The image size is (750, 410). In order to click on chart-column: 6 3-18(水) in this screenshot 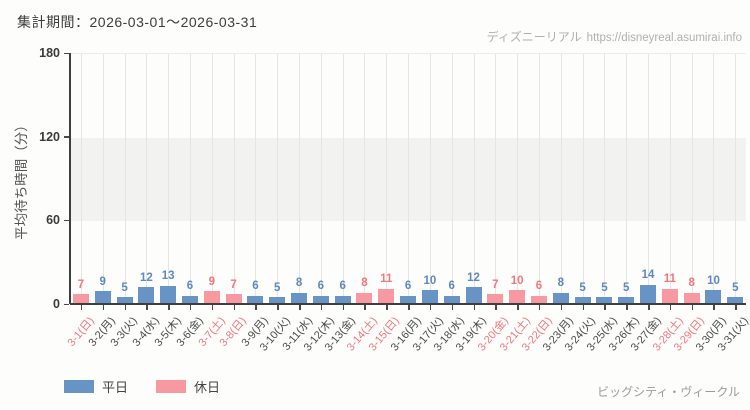, I will do `click(449, 204)`.